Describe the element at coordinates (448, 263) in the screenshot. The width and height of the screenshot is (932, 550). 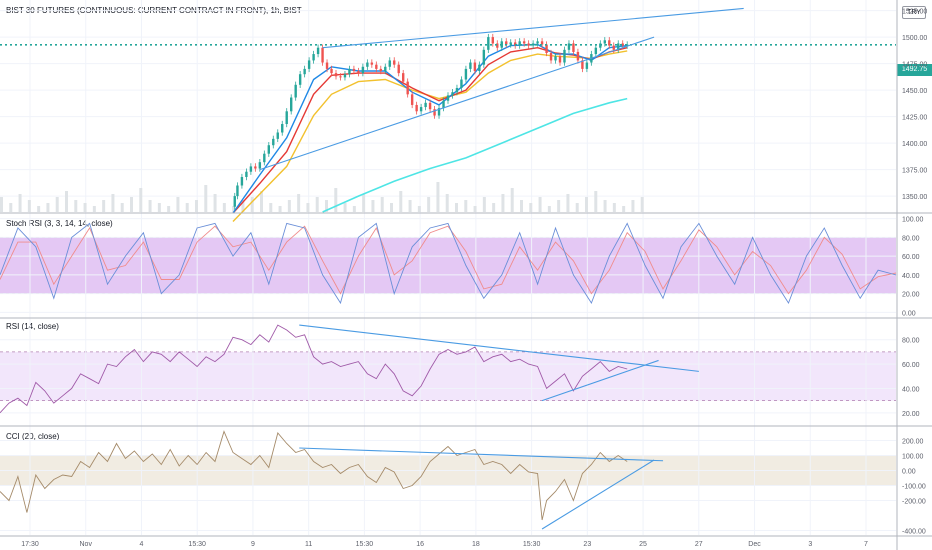
I see `stoch-k-line` at that location.